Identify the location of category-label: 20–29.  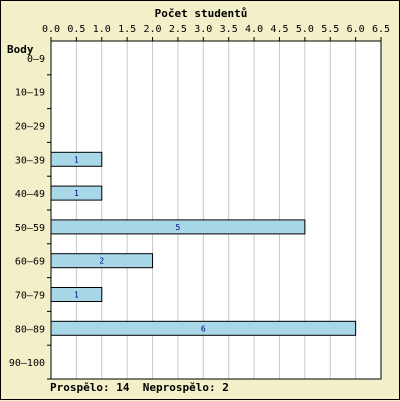
(30, 127).